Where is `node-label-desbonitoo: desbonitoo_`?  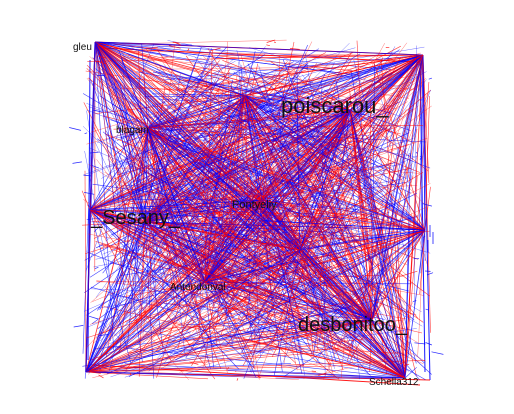 node-label-desbonitoo: desbonitoo_ is located at coordinates (353, 325).